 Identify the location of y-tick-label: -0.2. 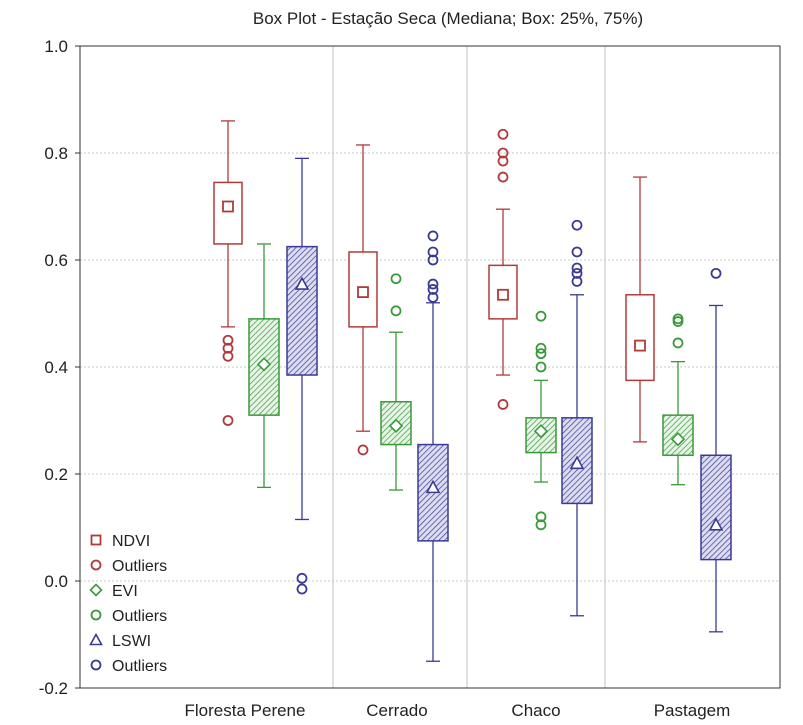
(53, 688).